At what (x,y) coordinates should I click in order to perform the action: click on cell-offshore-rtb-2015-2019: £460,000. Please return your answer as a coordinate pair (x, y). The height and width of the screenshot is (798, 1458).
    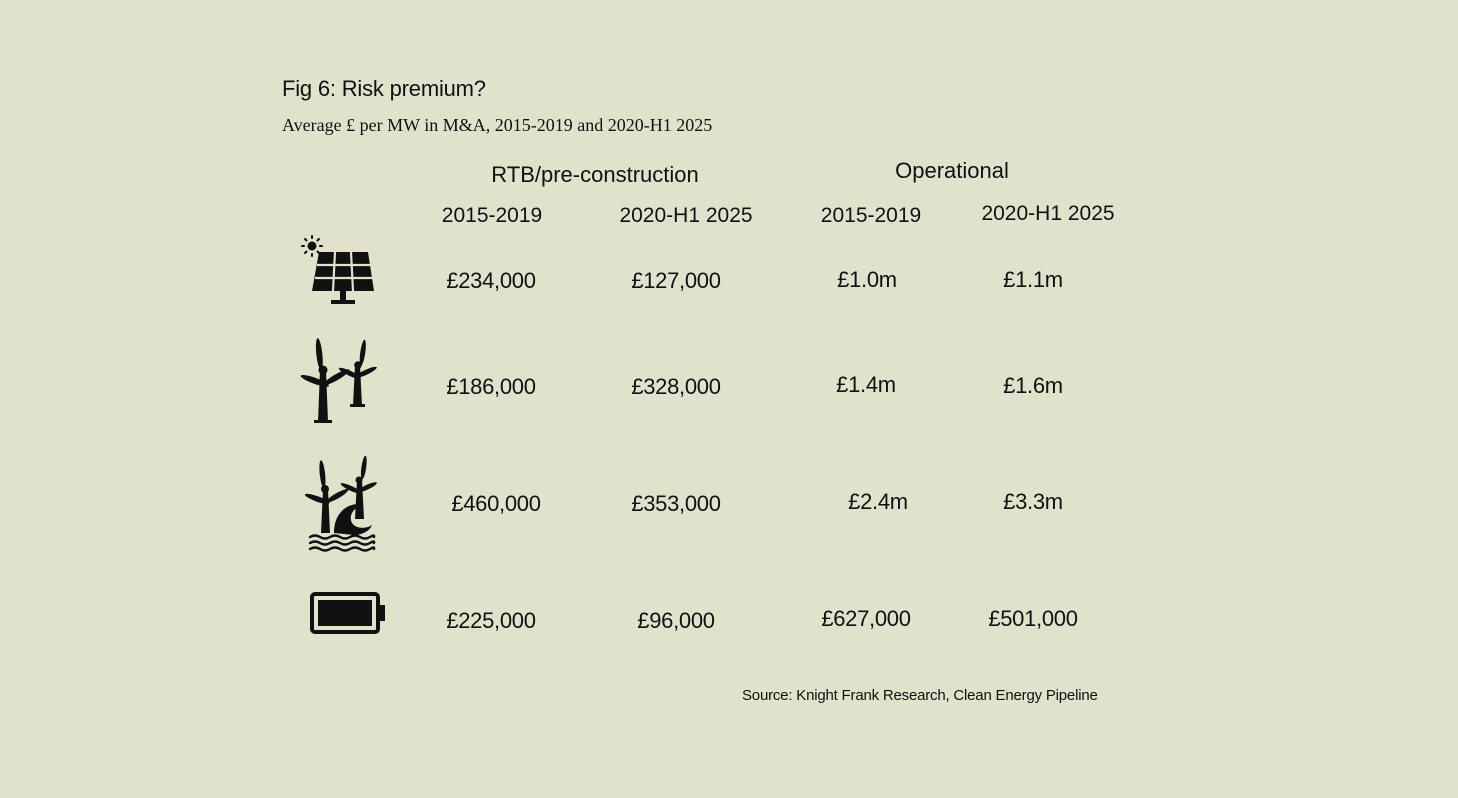
    Looking at the image, I should click on (496, 503).